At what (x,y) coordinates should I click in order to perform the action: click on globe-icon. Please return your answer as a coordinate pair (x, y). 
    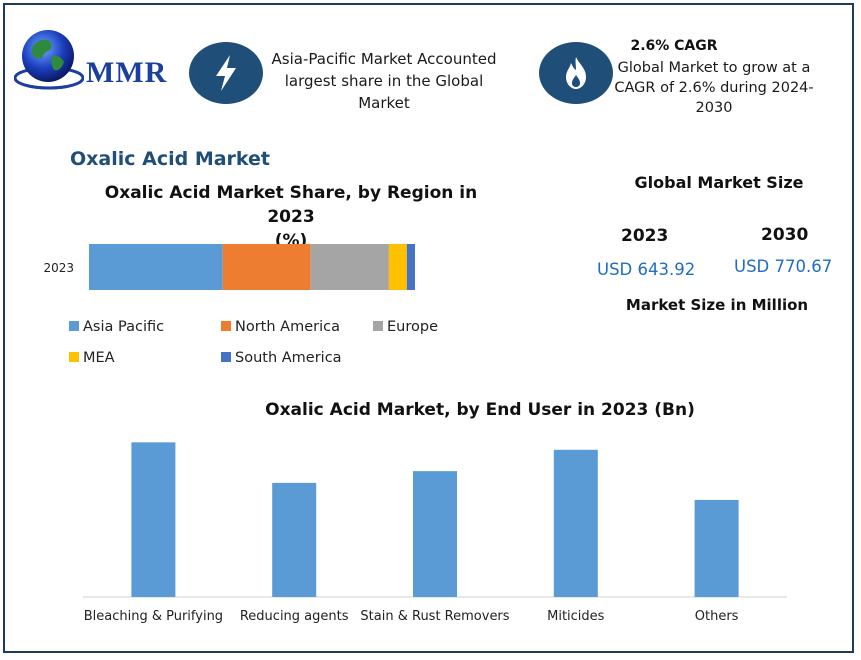
    Looking at the image, I should click on (49, 60).